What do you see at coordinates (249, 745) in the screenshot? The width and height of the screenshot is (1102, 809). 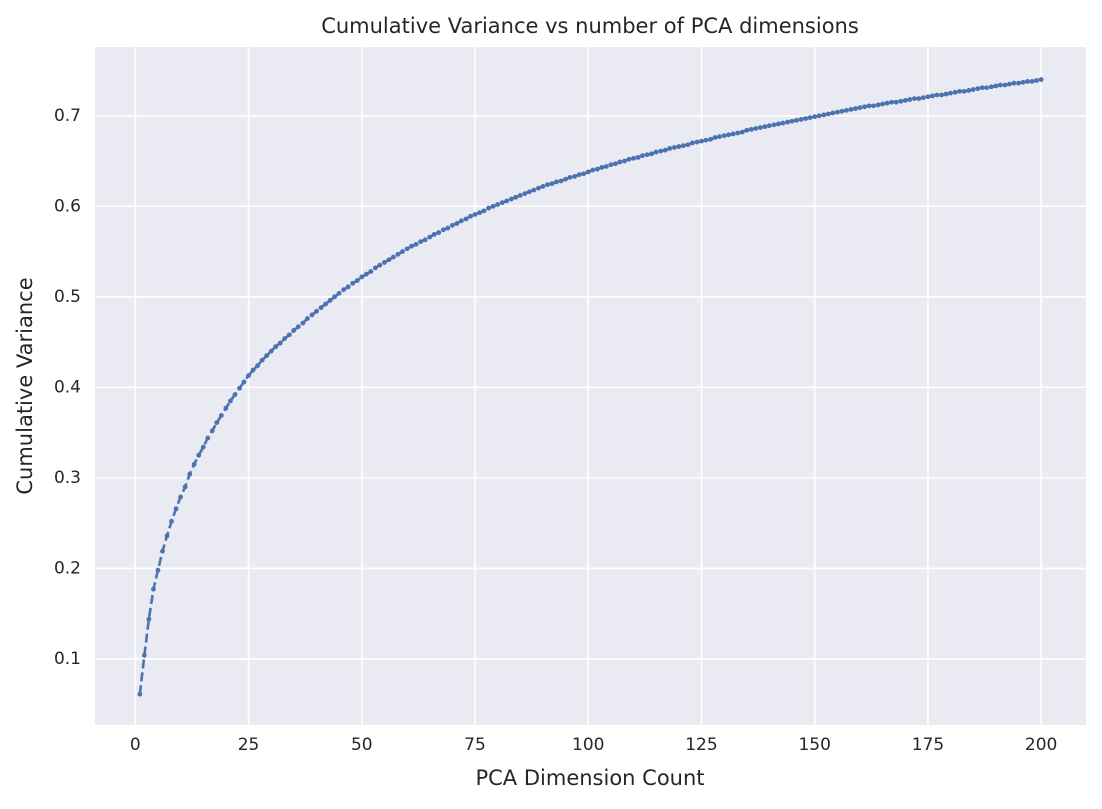 I see `x-tick-label: 25` at bounding box center [249, 745].